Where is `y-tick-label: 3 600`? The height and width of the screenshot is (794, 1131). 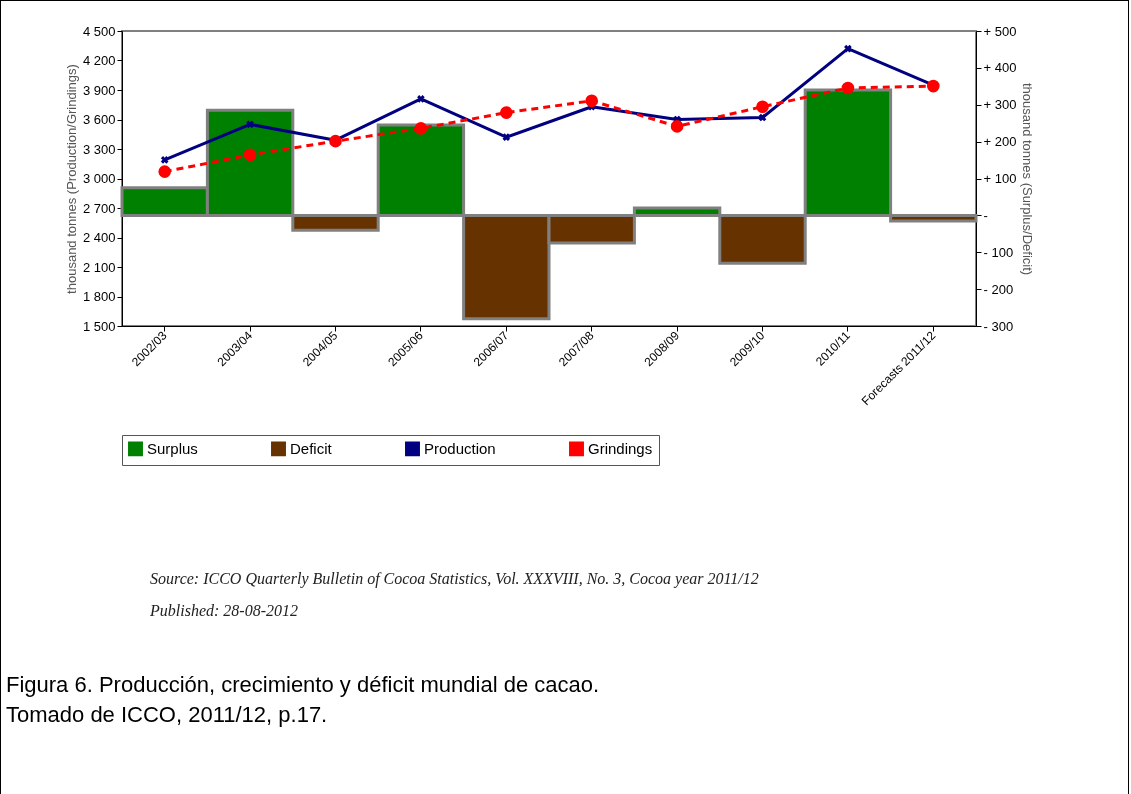 y-tick-label: 3 600 is located at coordinates (99, 119).